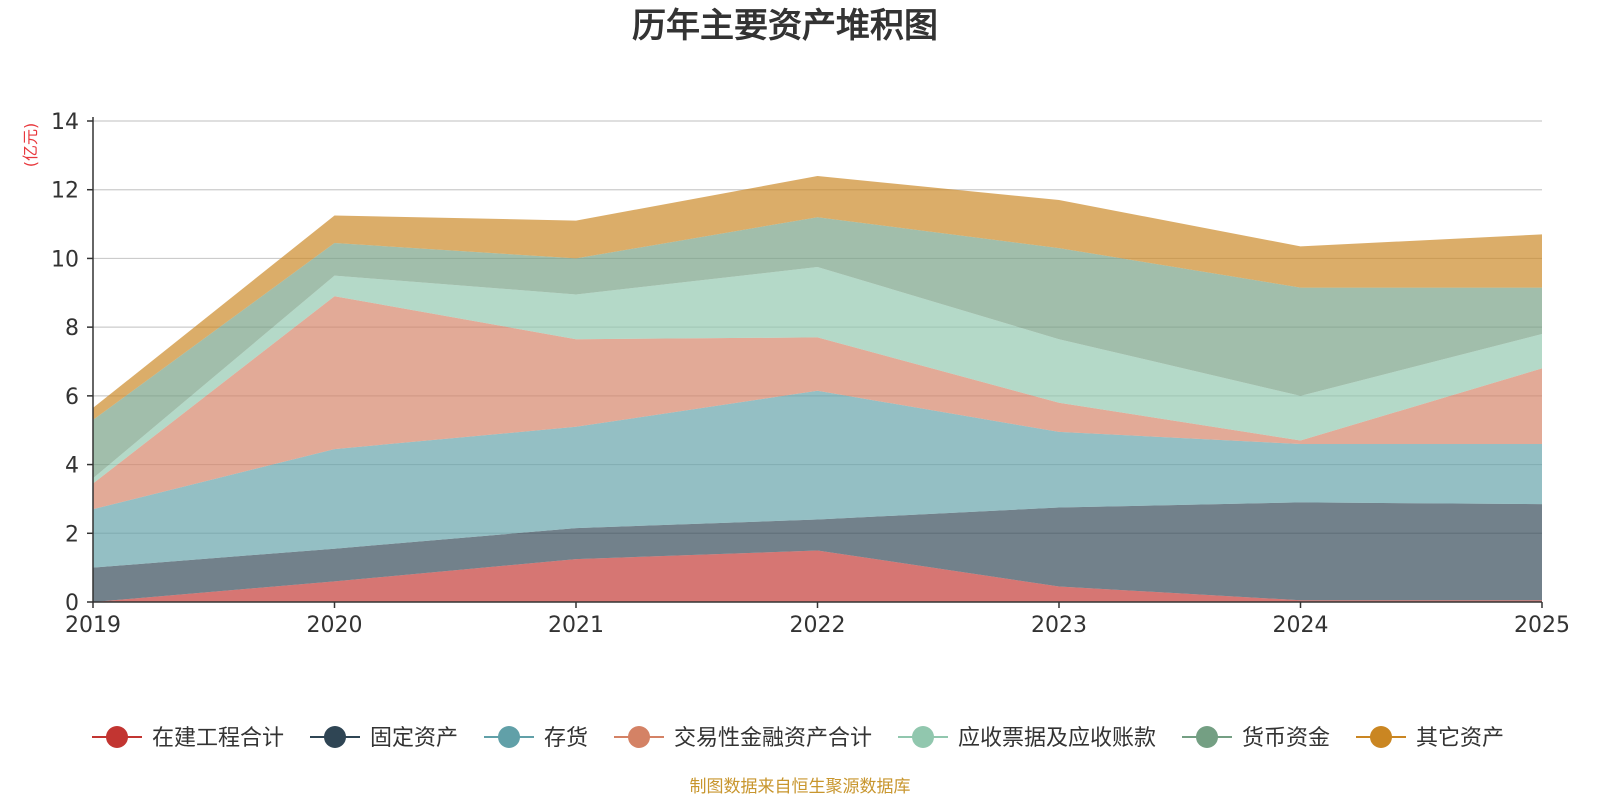  What do you see at coordinates (72, 397) in the screenshot?
I see `y-tick-label: 6` at bounding box center [72, 397].